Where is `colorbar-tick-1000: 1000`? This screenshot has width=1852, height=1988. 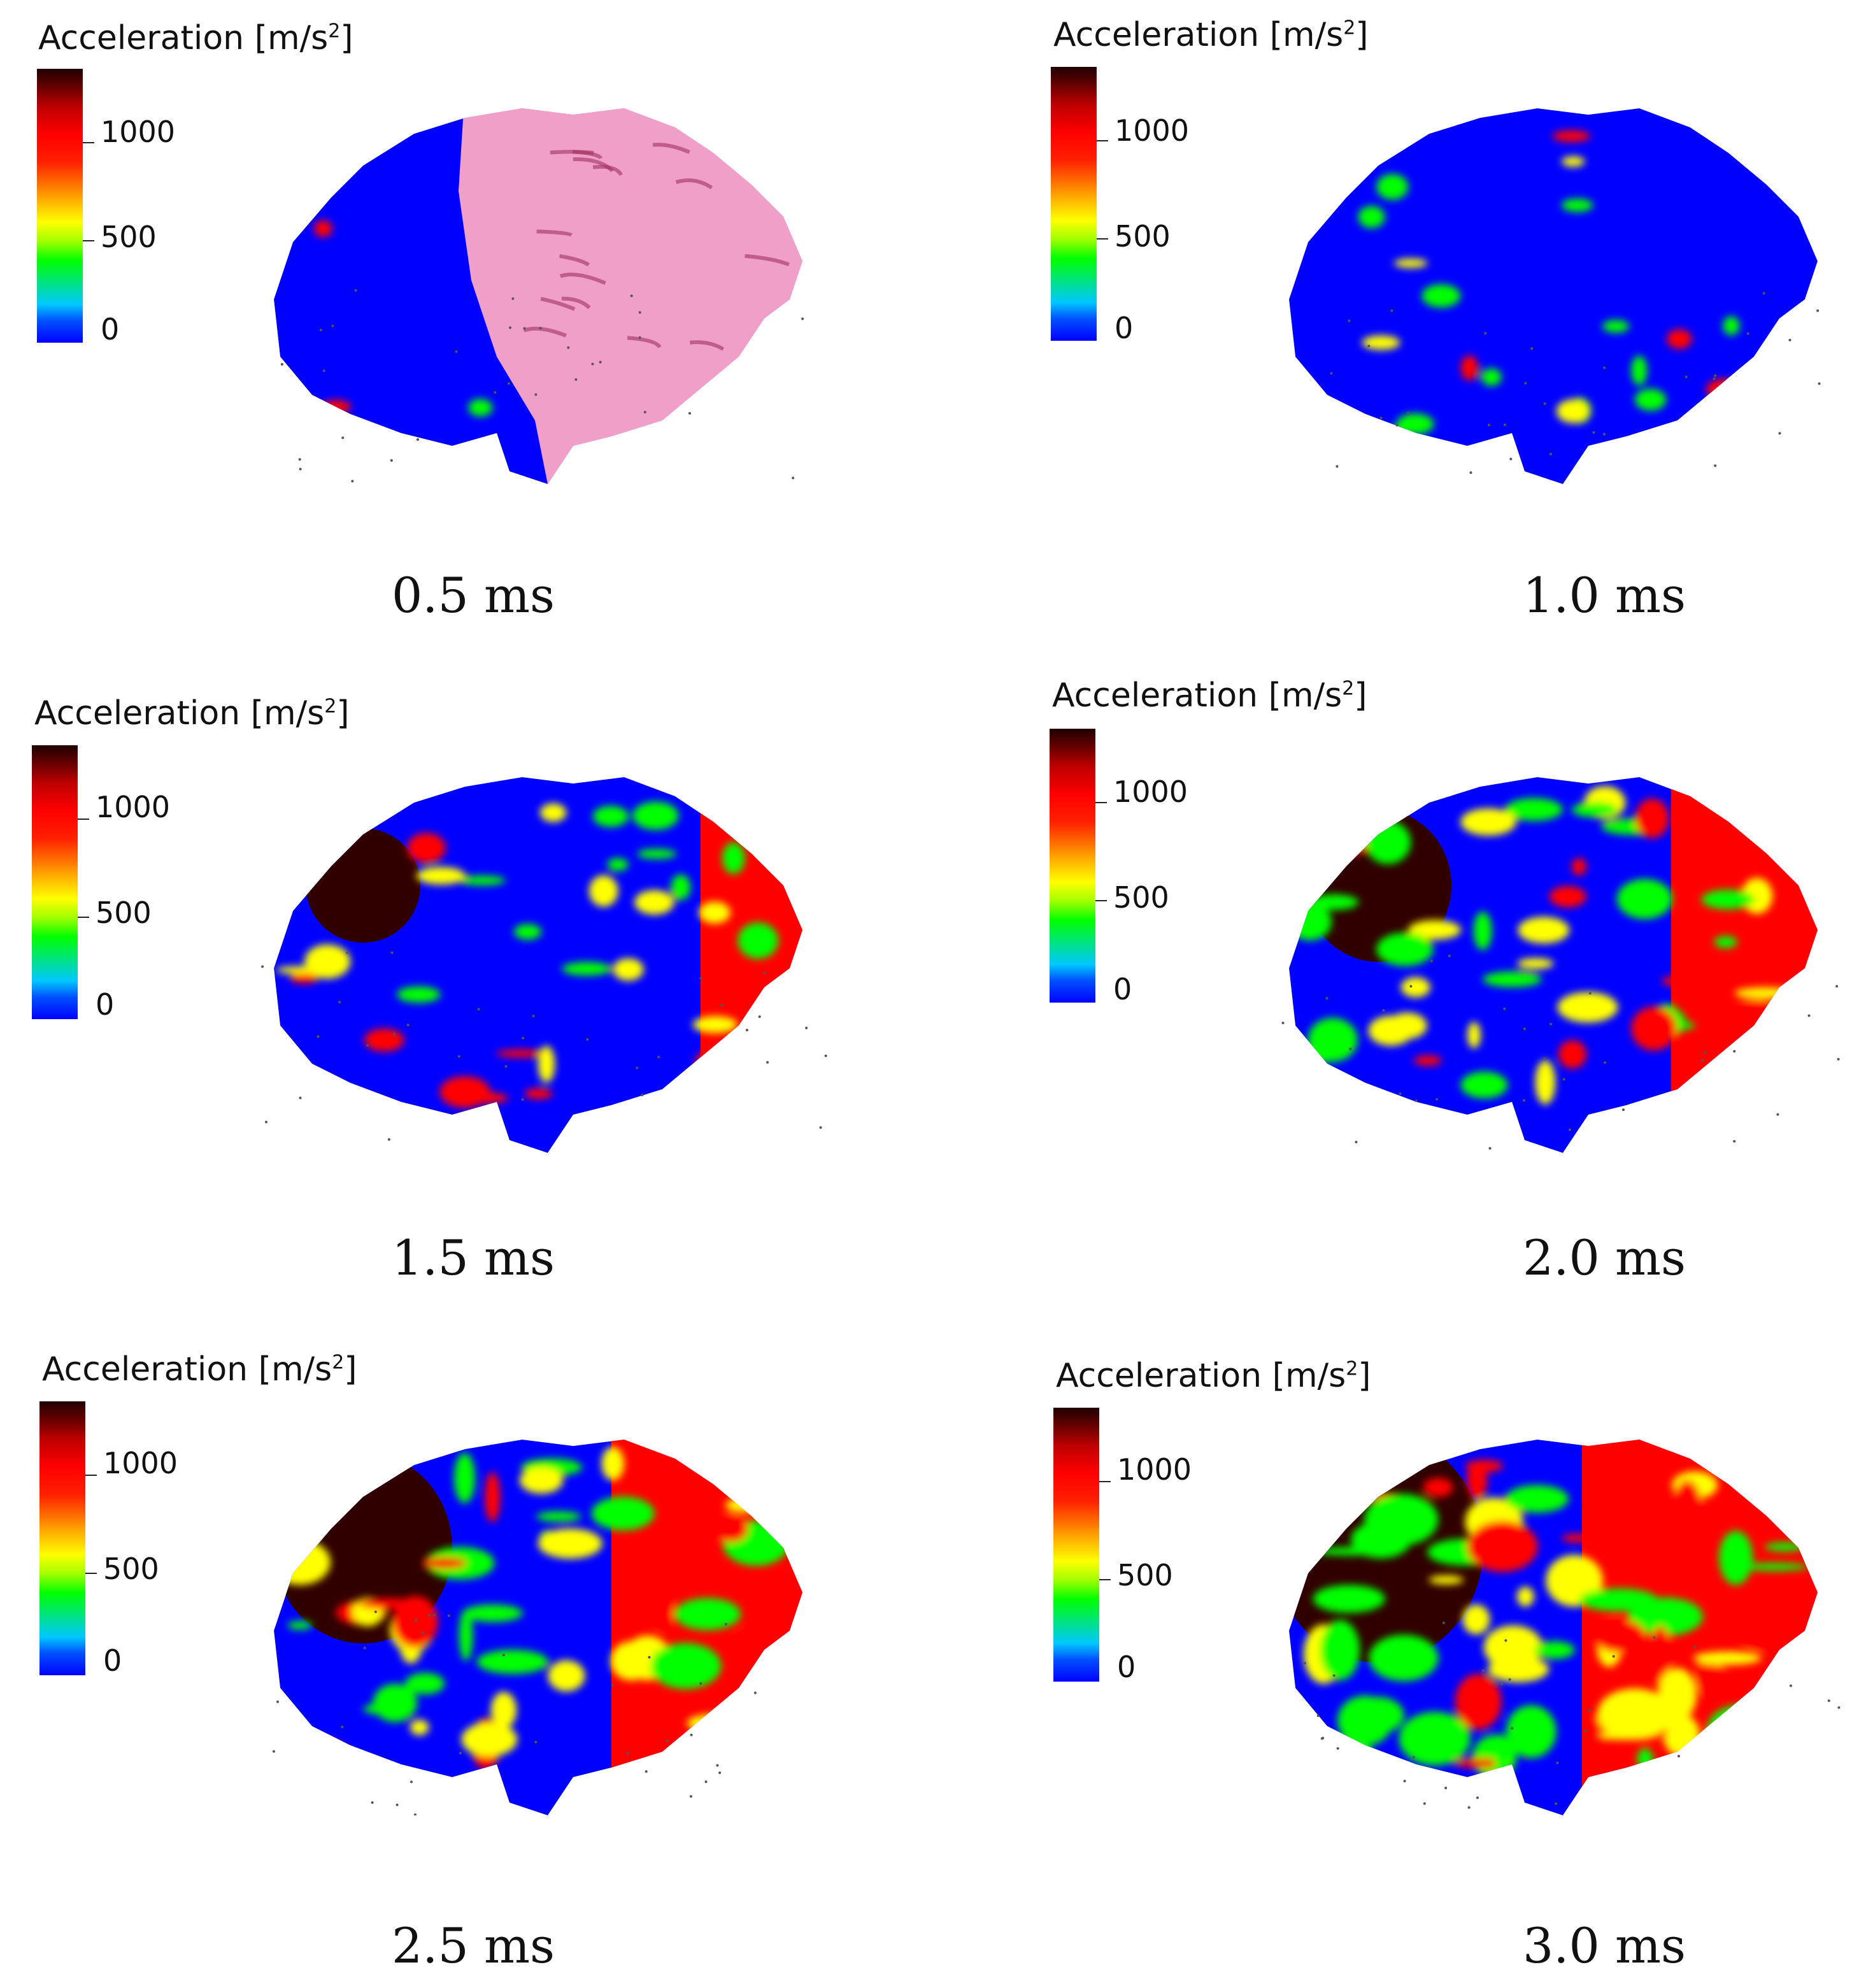
colorbar-tick-1000: 1000 is located at coordinates (140, 1463).